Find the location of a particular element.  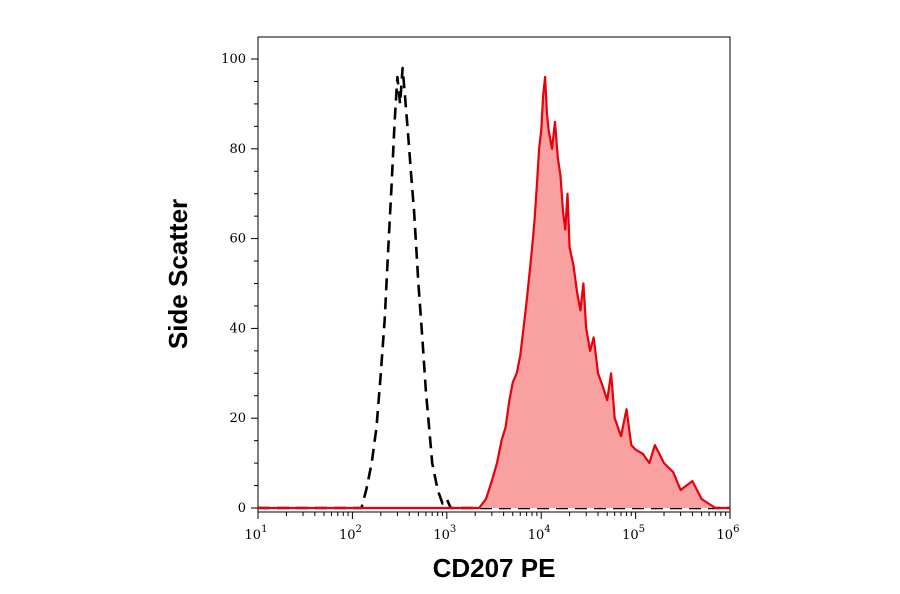

y-axis: 0 20 40 60 80 100 is located at coordinates (239, 284).